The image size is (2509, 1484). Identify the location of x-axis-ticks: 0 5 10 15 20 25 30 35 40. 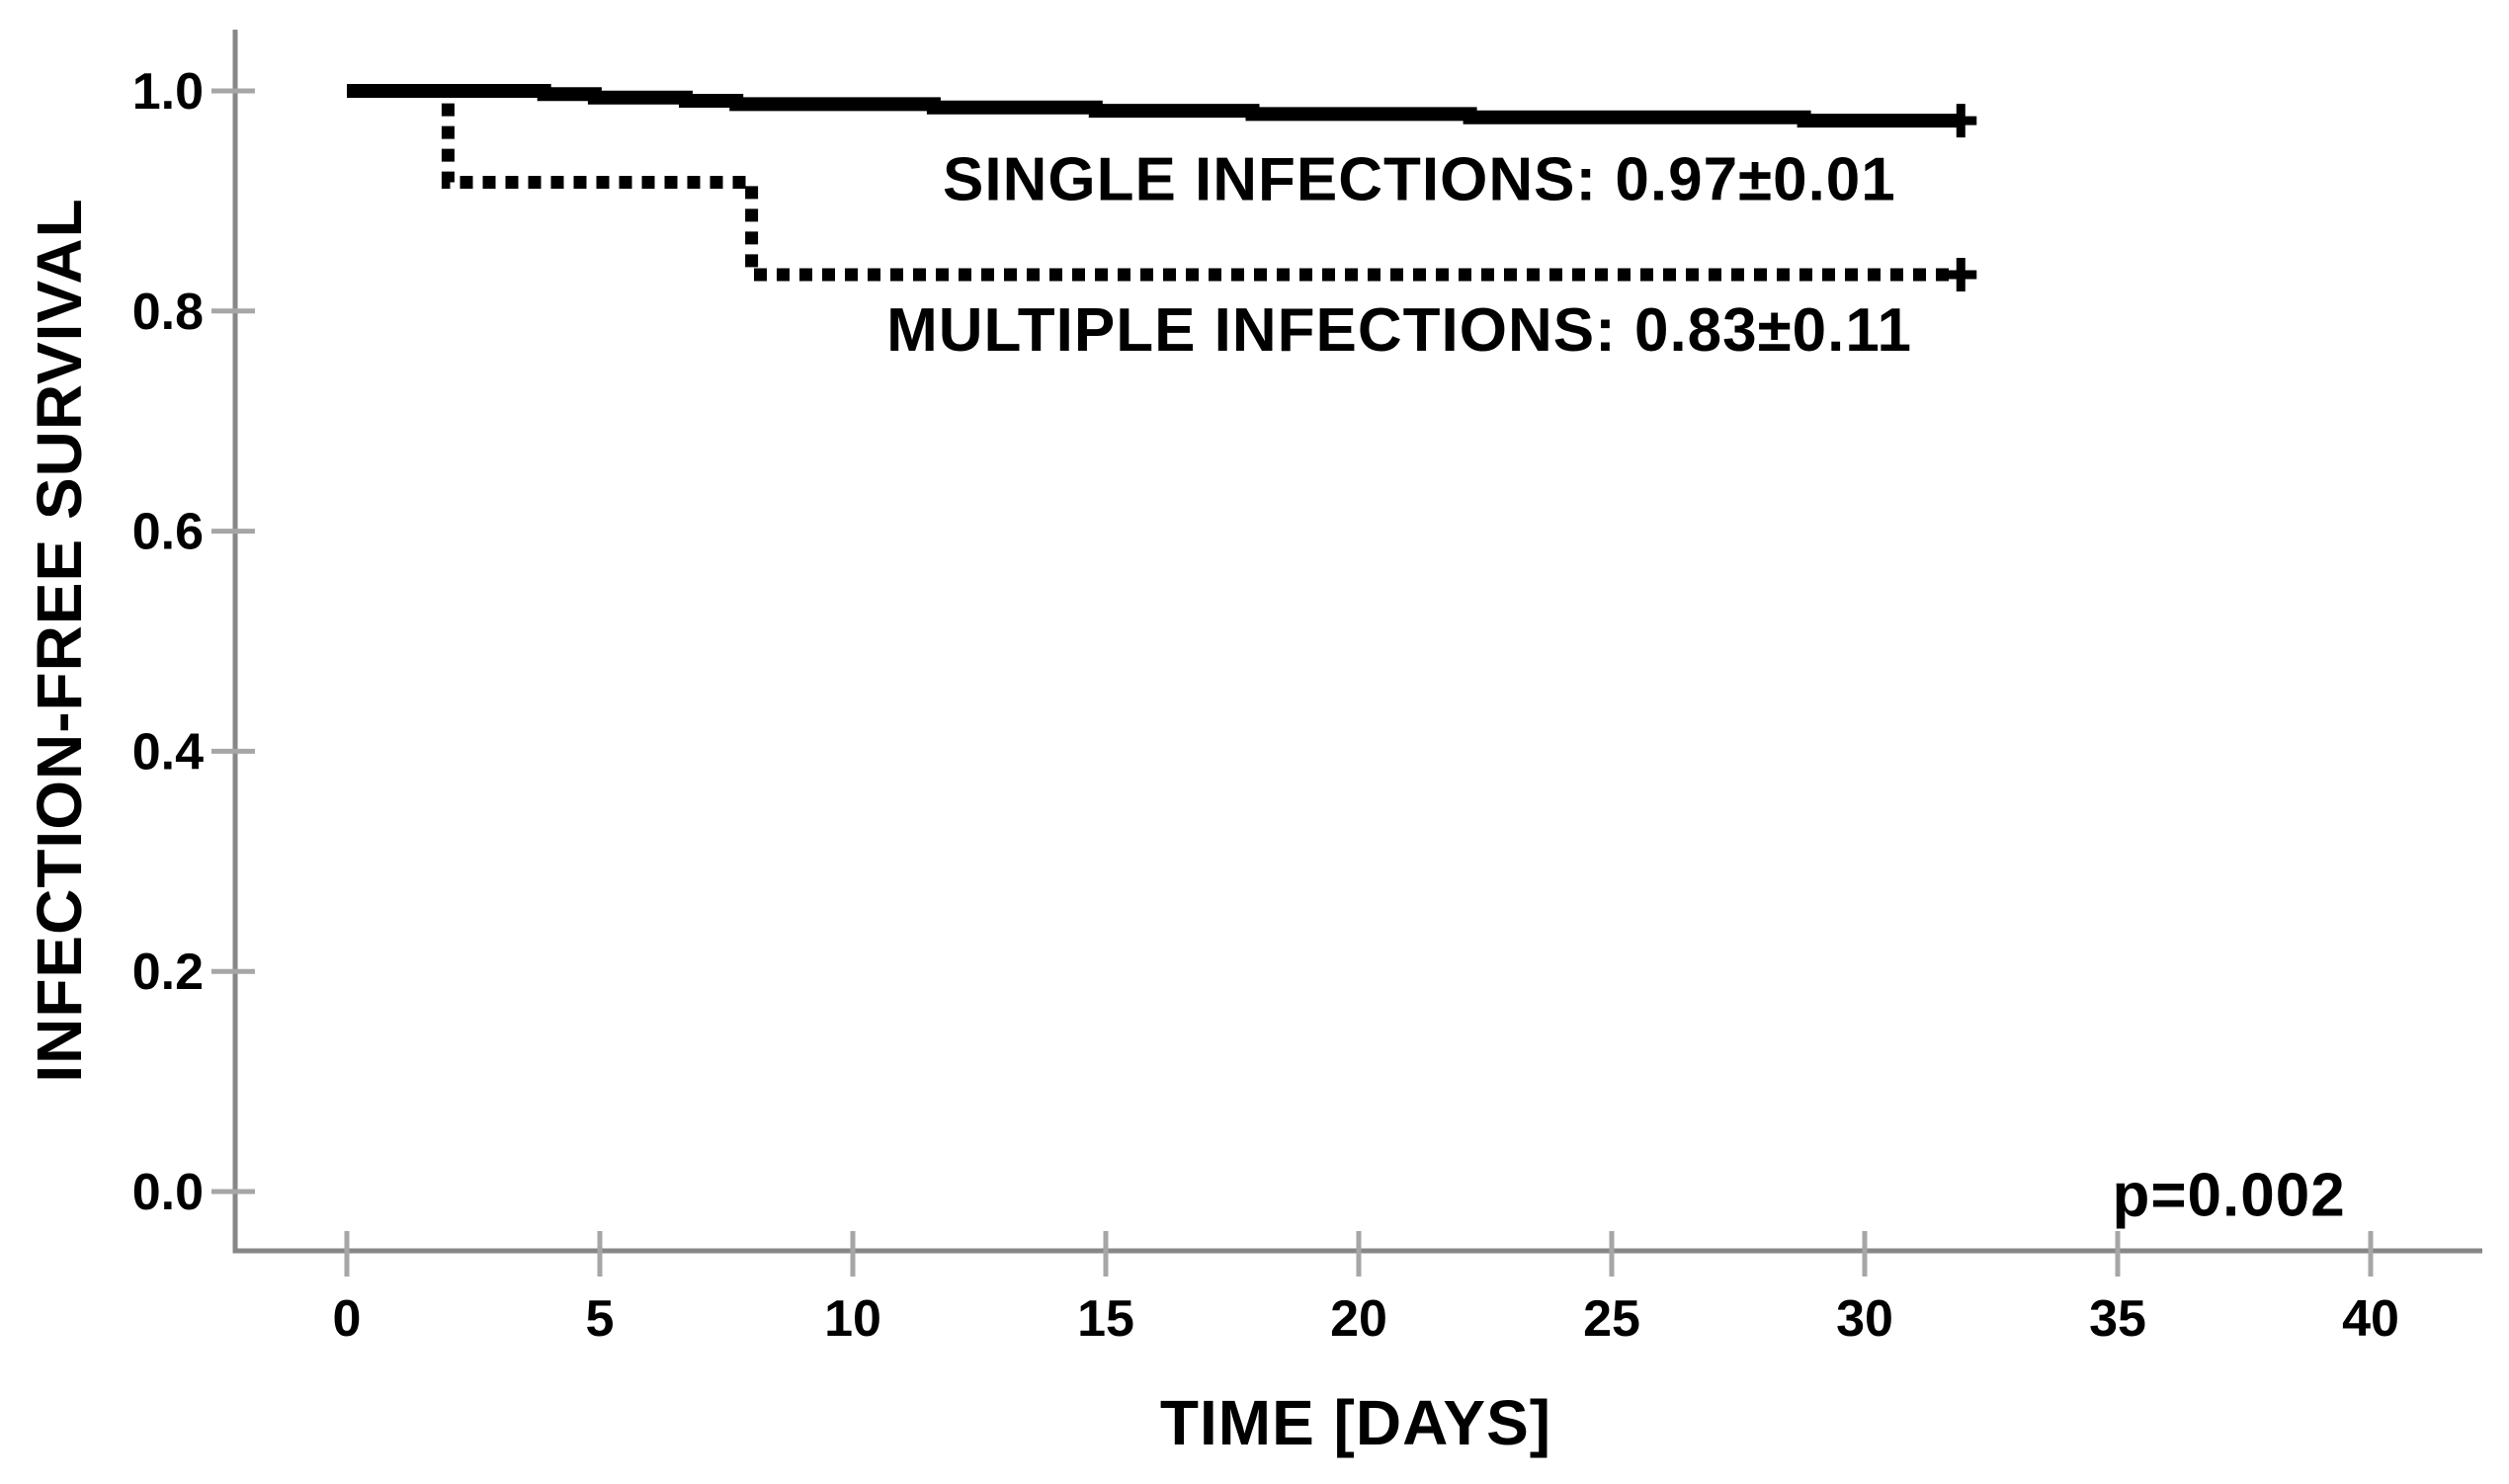
(1366, 1289).